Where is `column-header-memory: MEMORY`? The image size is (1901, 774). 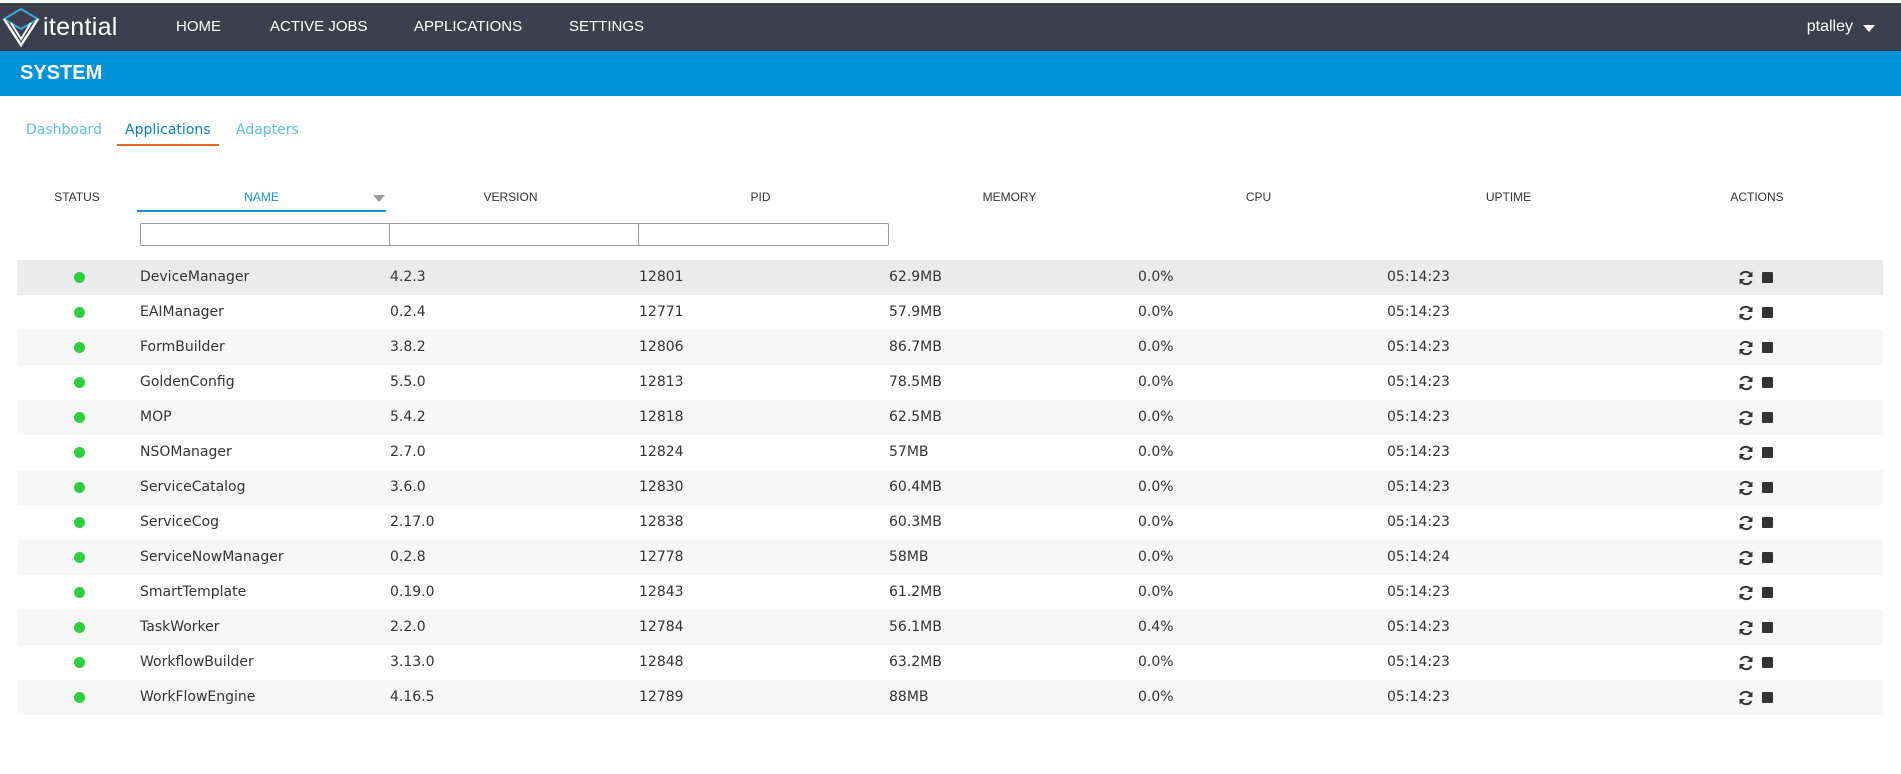 column-header-memory: MEMORY is located at coordinates (1009, 197).